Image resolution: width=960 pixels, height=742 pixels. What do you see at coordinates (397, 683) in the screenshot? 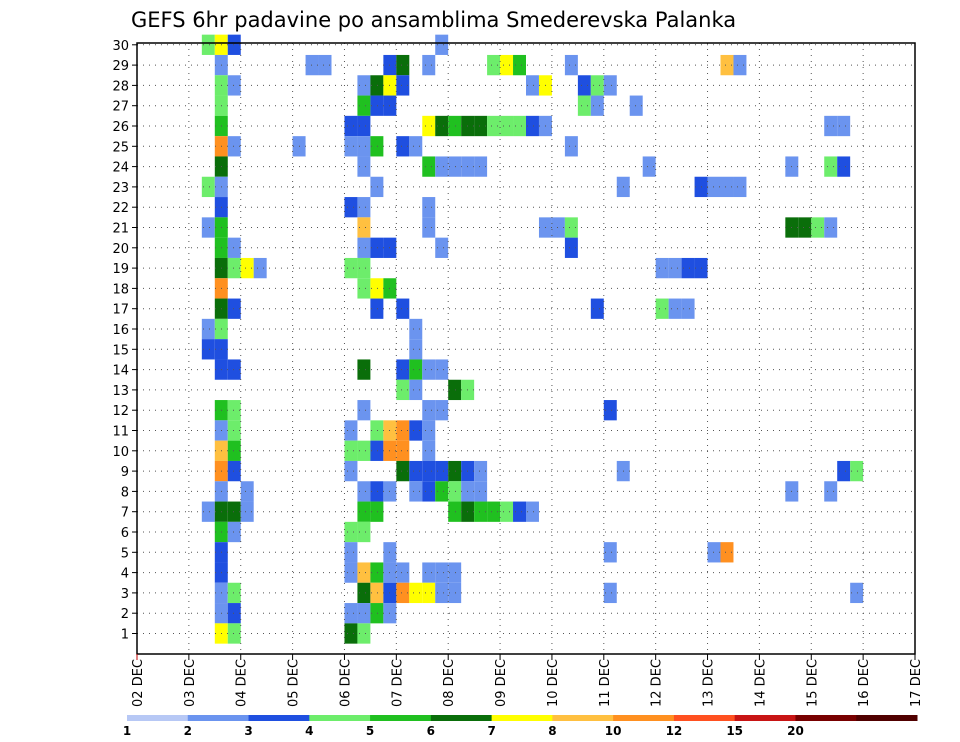
I see `x-tick-label: 07 DEC` at bounding box center [397, 683].